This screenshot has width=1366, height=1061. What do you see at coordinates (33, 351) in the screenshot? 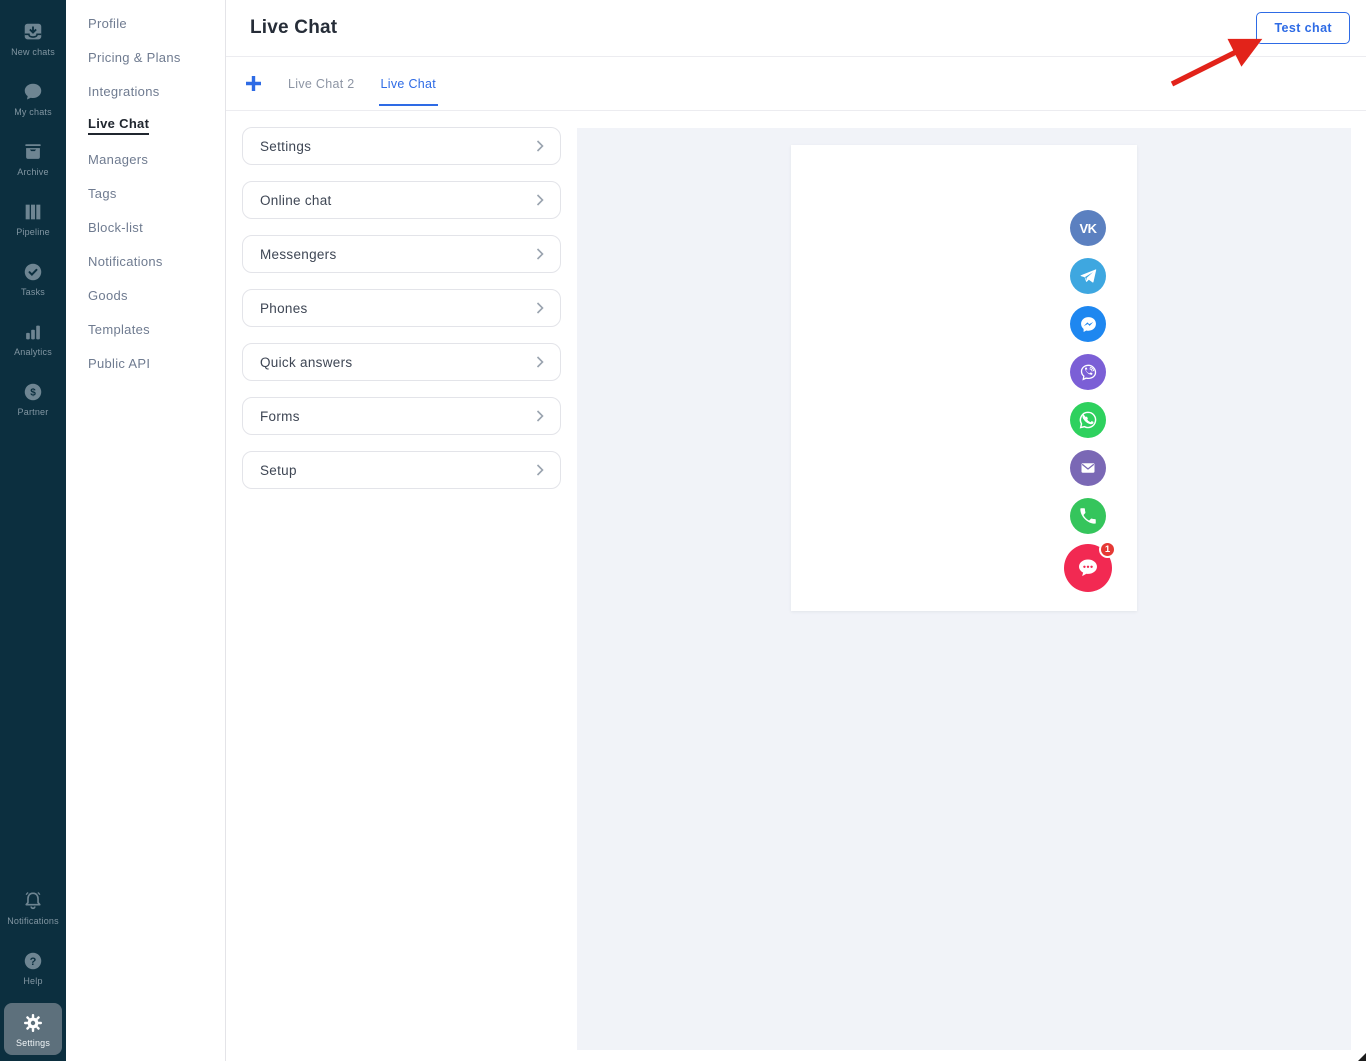
I see `sidebar-item-label: Analytics` at bounding box center [33, 351].